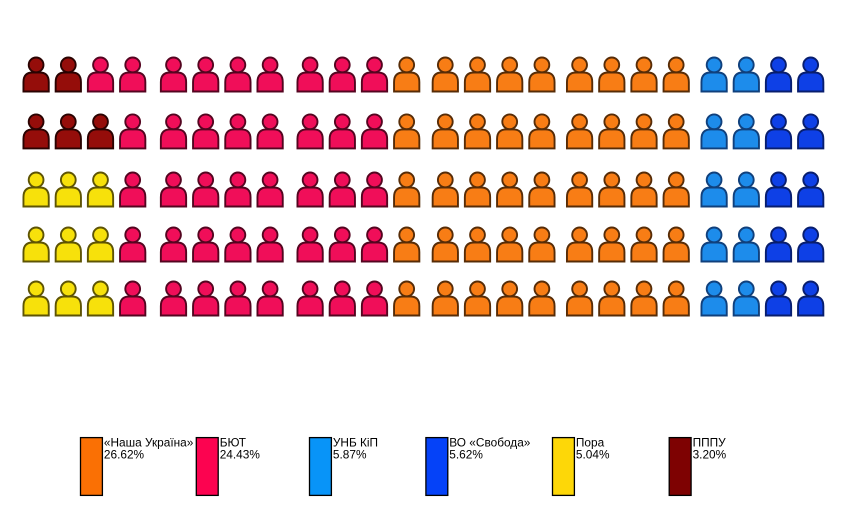 Image resolution: width=857 pixels, height=512 pixels. What do you see at coordinates (350, 455) in the screenshot?
I see `svg-text: 5.87%` at bounding box center [350, 455].